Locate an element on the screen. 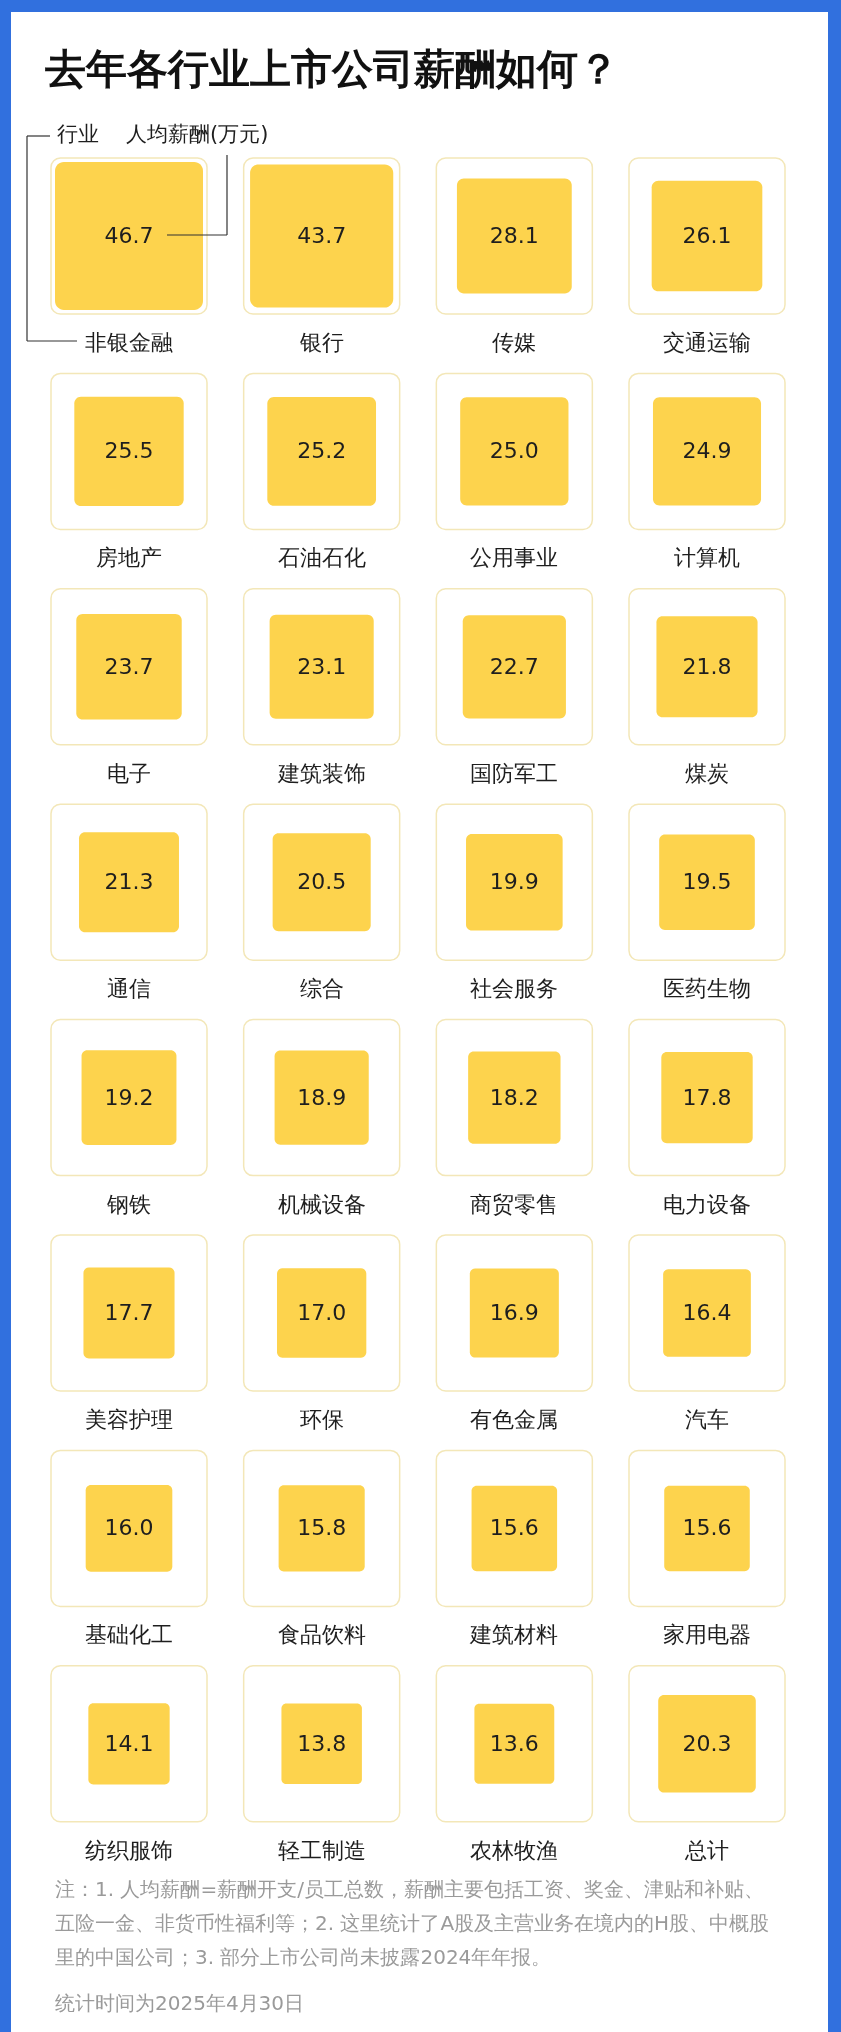 The height and width of the screenshot is (2032, 841). category-label: 电力设备 is located at coordinates (707, 1204).